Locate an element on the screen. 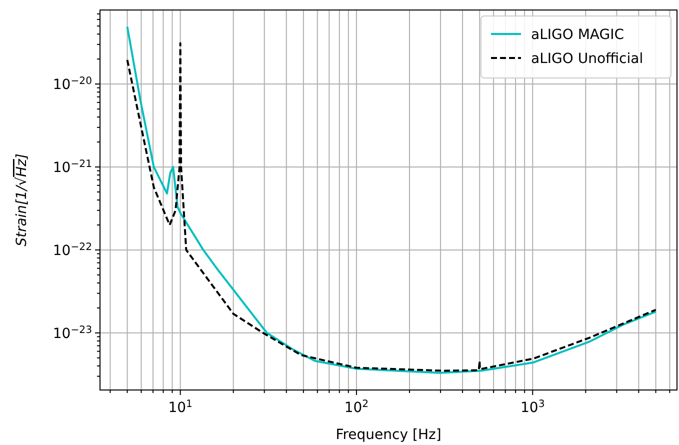 This screenshot has height=445, width=679. y-tick-label: 10$^{−22}$ is located at coordinates (72, 250).